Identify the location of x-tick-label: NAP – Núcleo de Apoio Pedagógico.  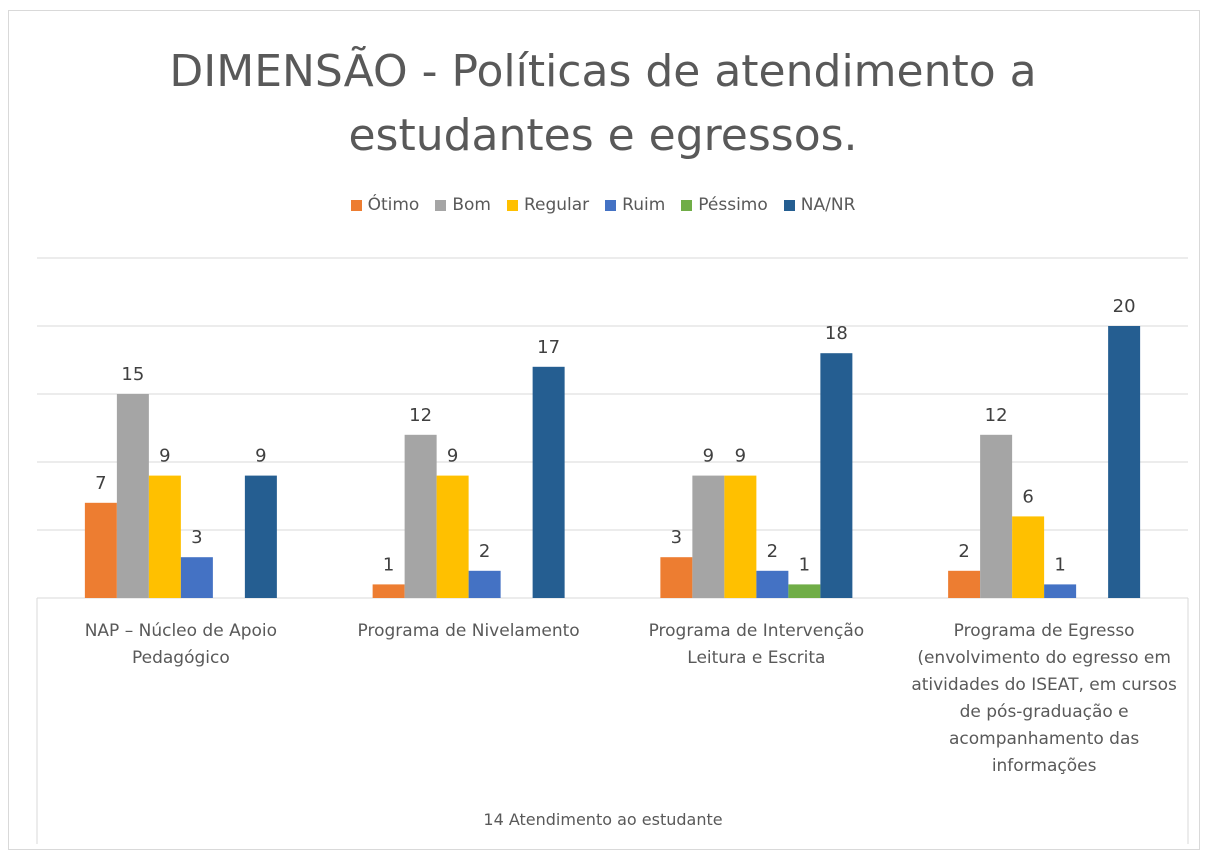
(181, 644).